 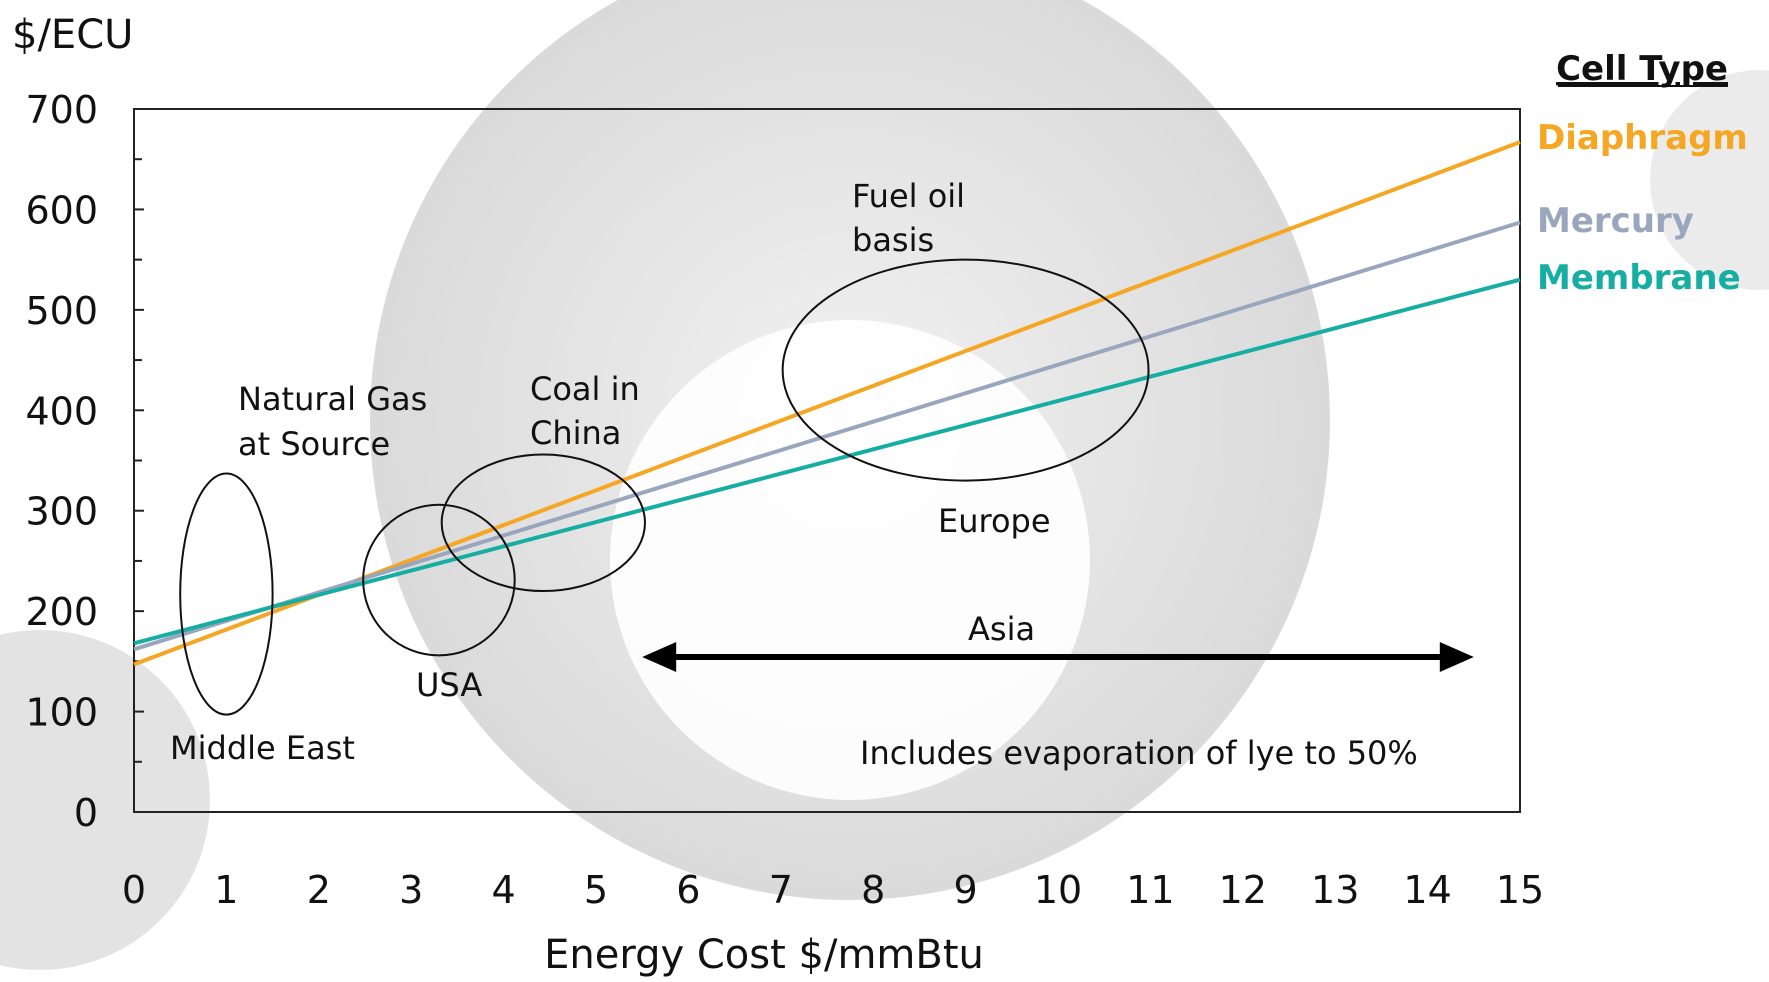 What do you see at coordinates (314, 444) in the screenshot?
I see `natural-gas-label-line2: at Source` at bounding box center [314, 444].